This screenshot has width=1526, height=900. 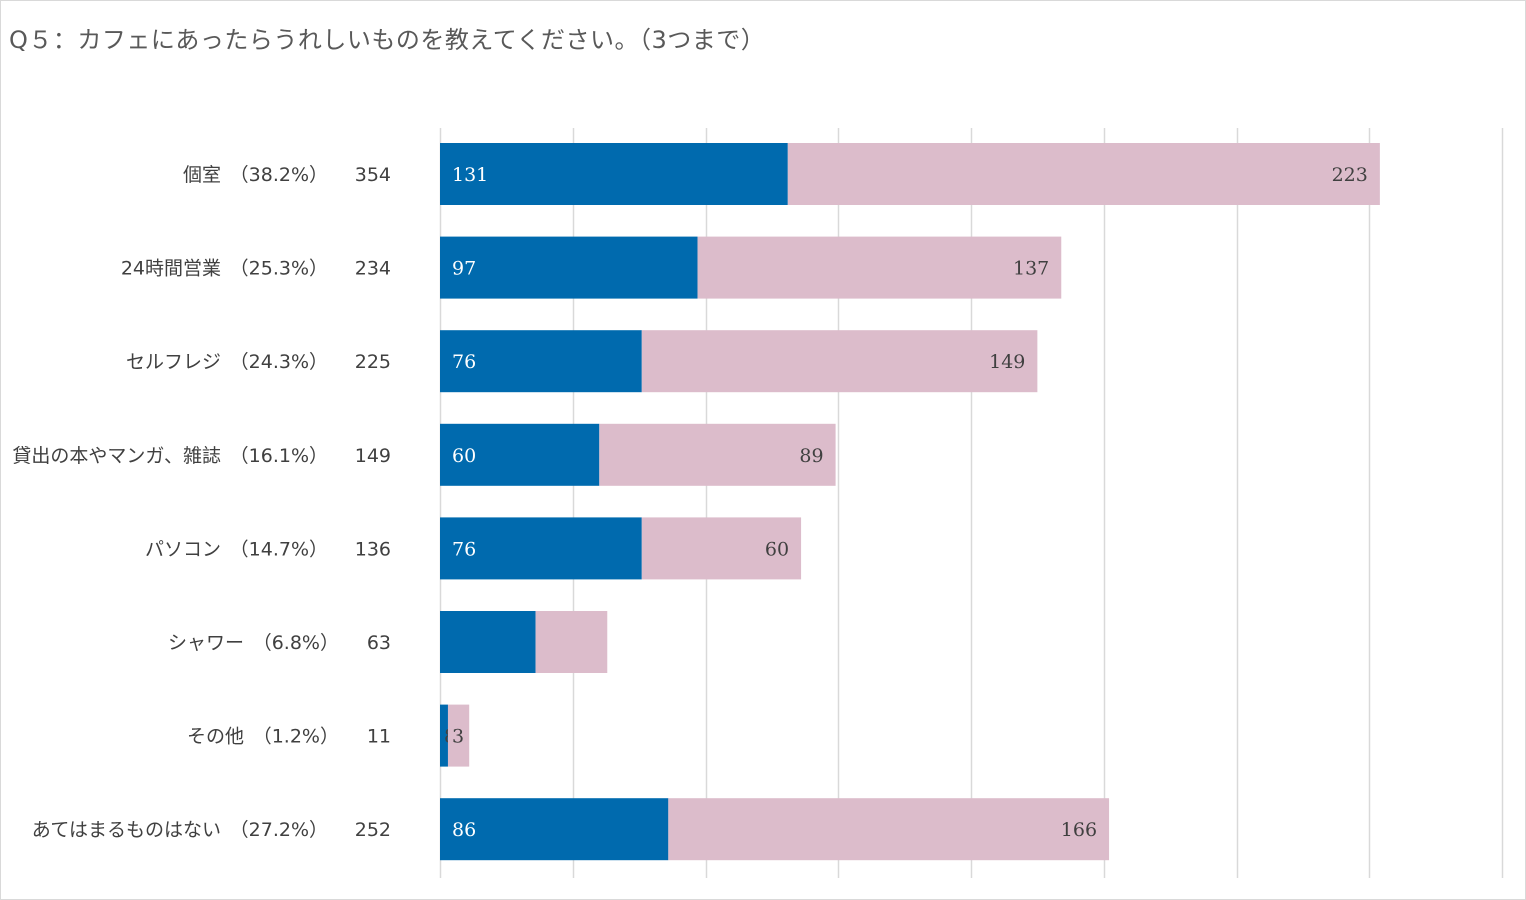 What do you see at coordinates (296, 737) in the screenshot?
I see `category-percent: （1.2%）` at bounding box center [296, 737].